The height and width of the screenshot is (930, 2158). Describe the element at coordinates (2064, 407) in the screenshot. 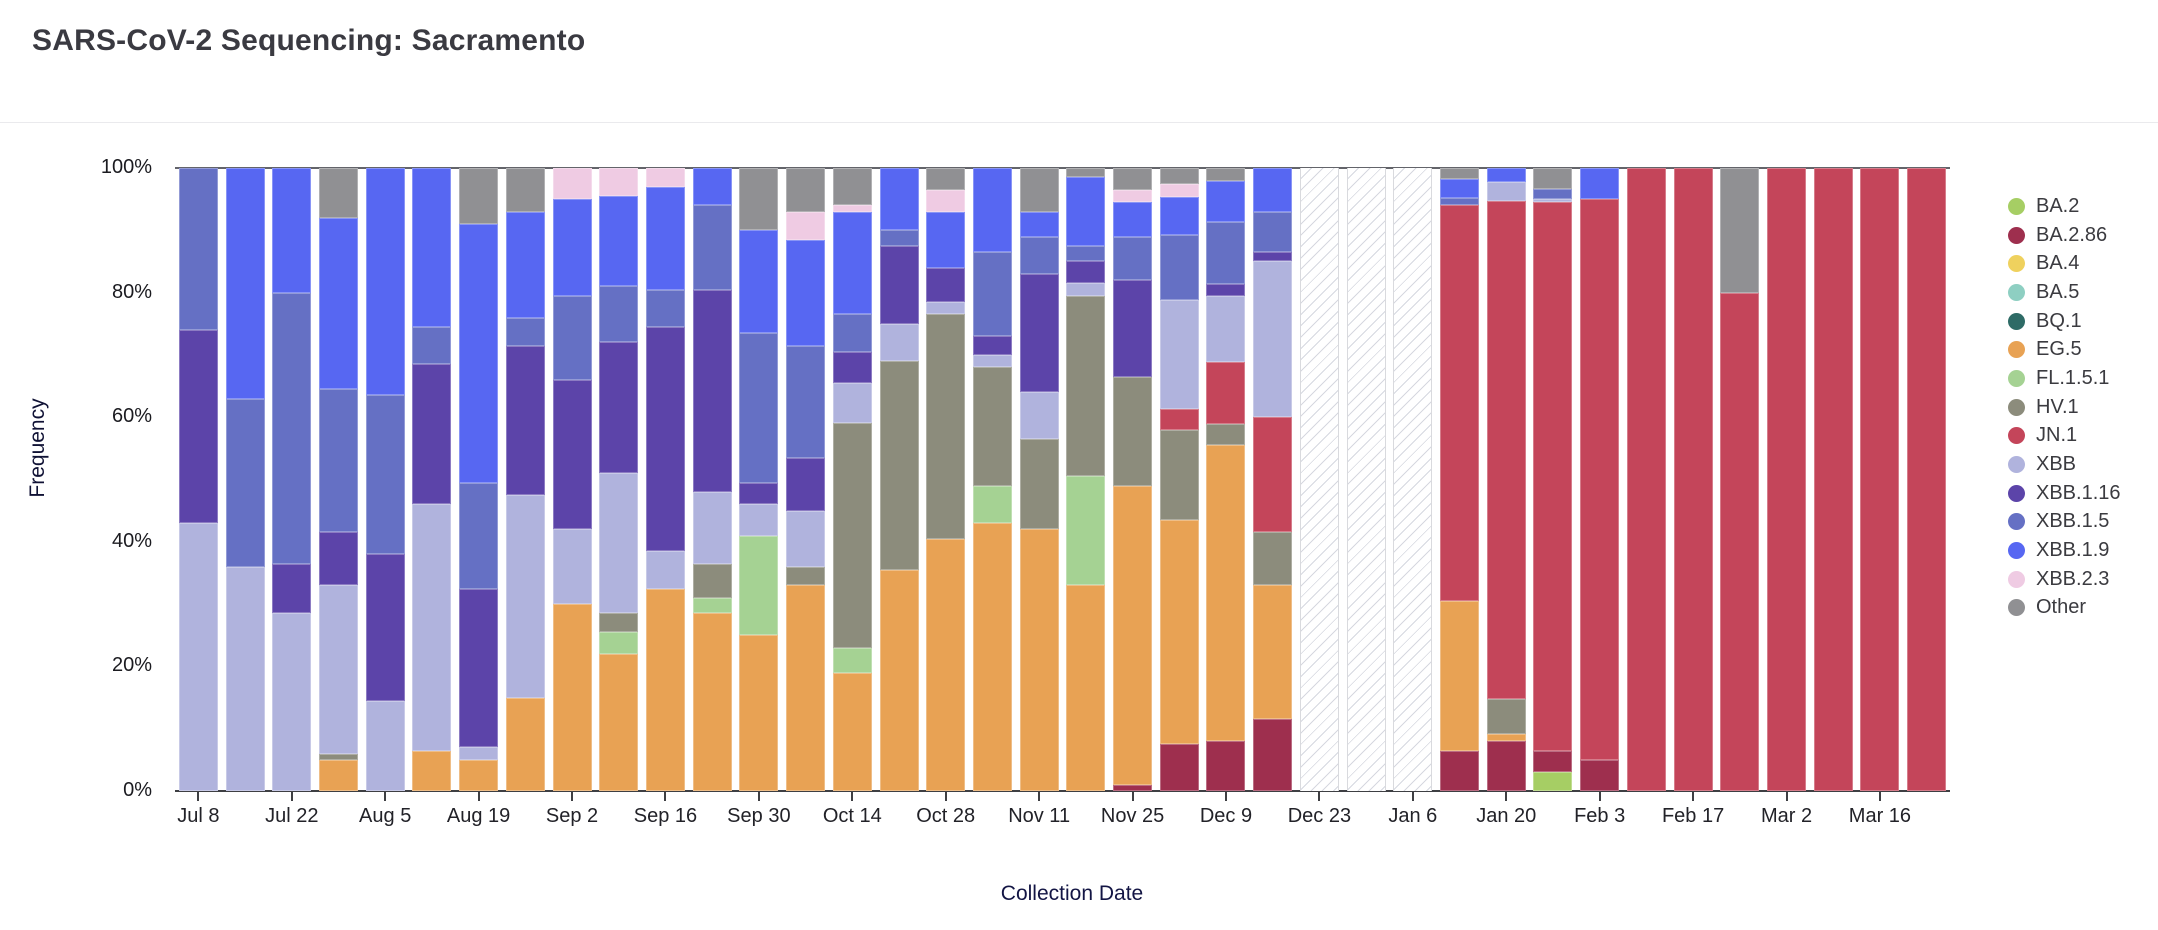

I see `legend-item-hv-1: HV.1` at that location.